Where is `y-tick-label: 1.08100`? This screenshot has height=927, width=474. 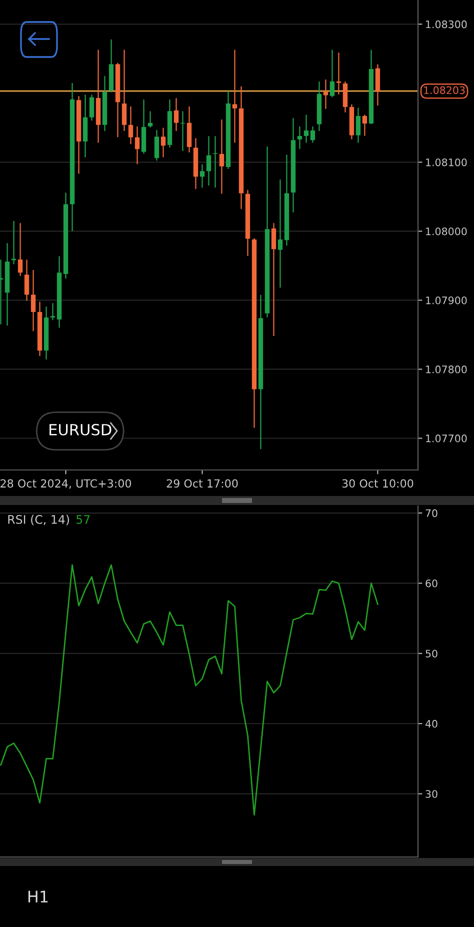 y-tick-label: 1.08100 is located at coordinates (446, 162).